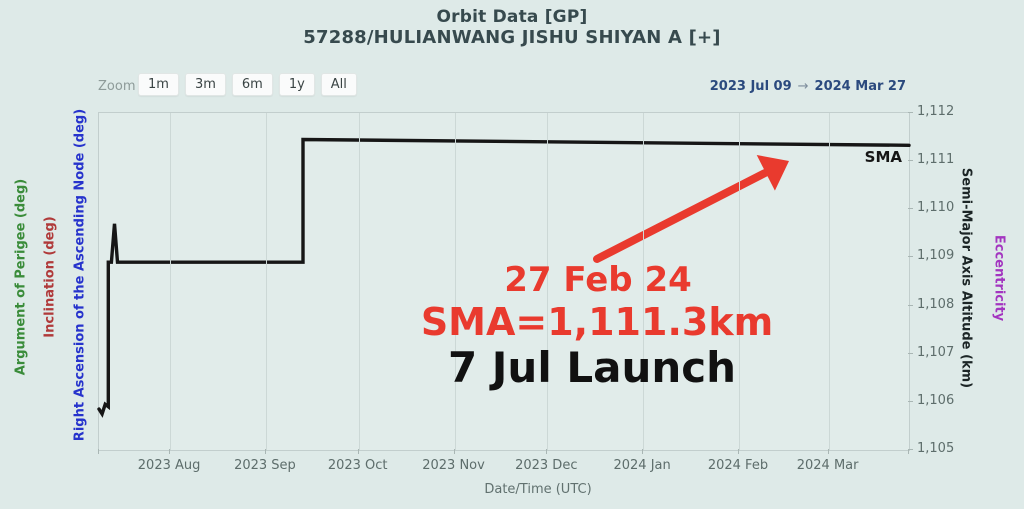  What do you see at coordinates (169, 465) in the screenshot?
I see `x-tick-label: 2023 Aug` at bounding box center [169, 465].